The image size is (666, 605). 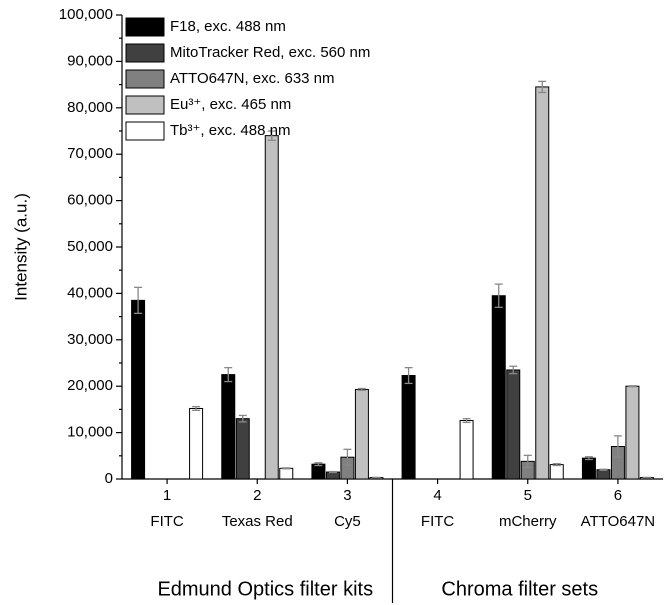 I want to click on x-tick-id: 4, so click(x=437, y=495).